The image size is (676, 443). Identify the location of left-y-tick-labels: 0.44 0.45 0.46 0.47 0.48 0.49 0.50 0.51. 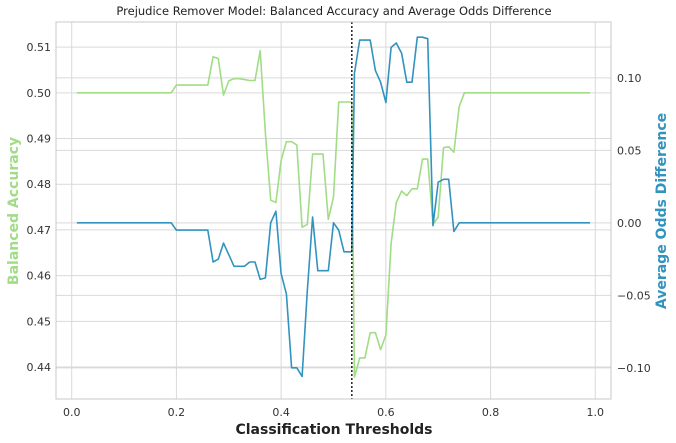
(39, 207).